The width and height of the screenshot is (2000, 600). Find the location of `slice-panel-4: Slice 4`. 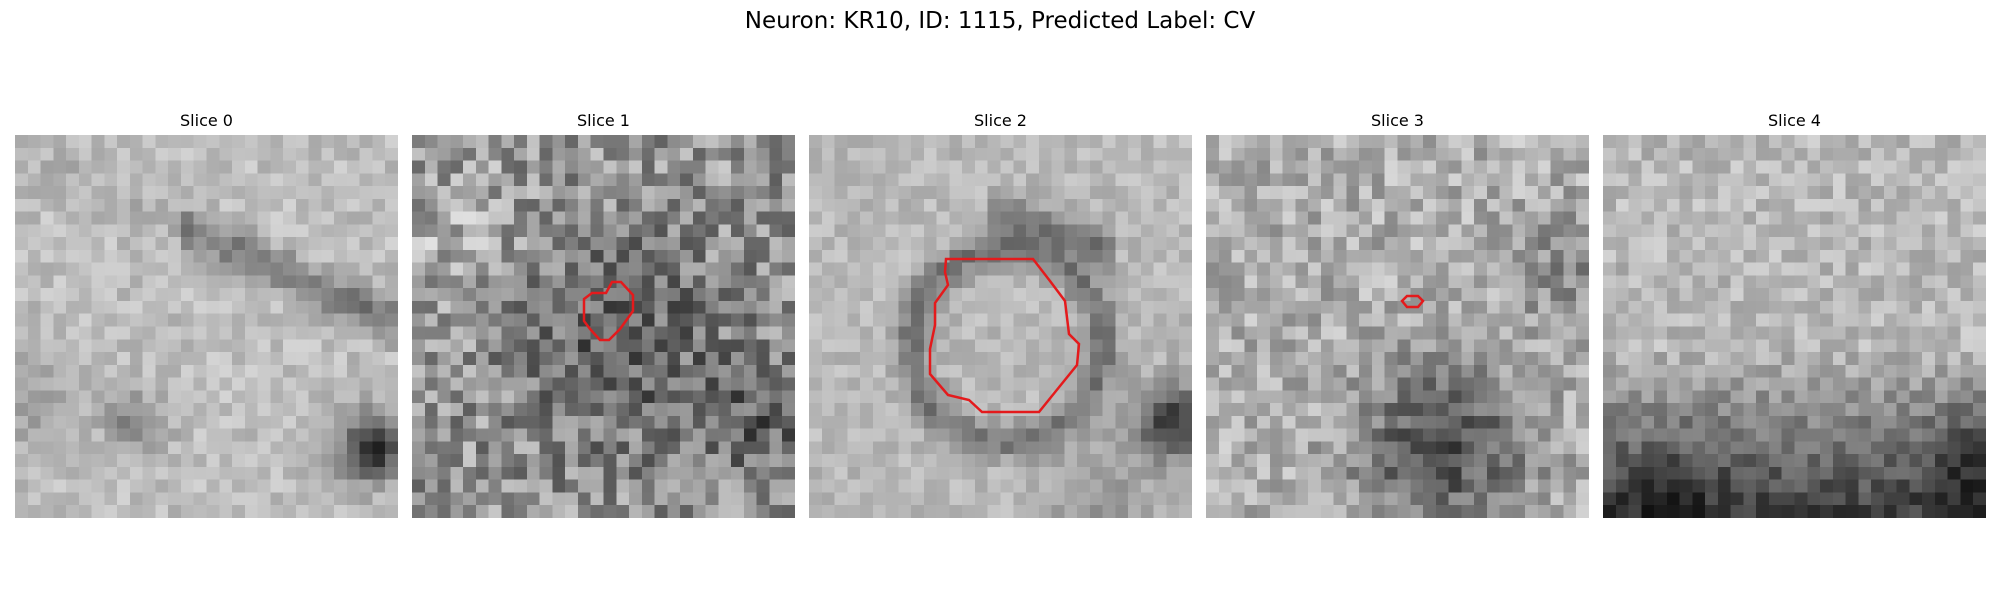

slice-panel-4: Slice 4 is located at coordinates (1794, 314).